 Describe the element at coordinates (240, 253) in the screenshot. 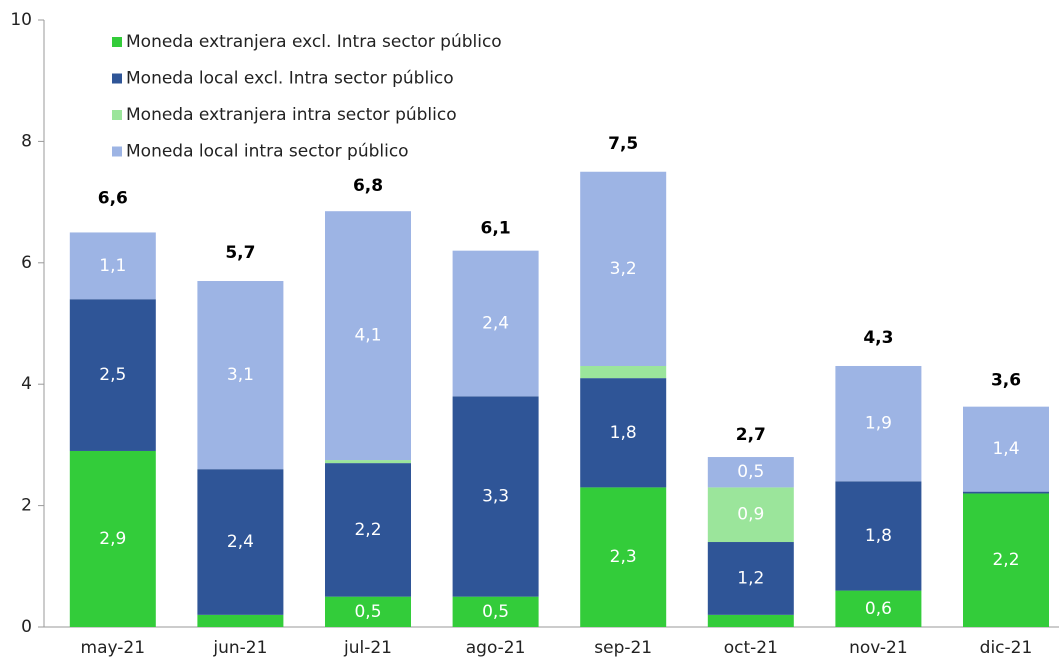

I see `total-label: 5,7` at that location.